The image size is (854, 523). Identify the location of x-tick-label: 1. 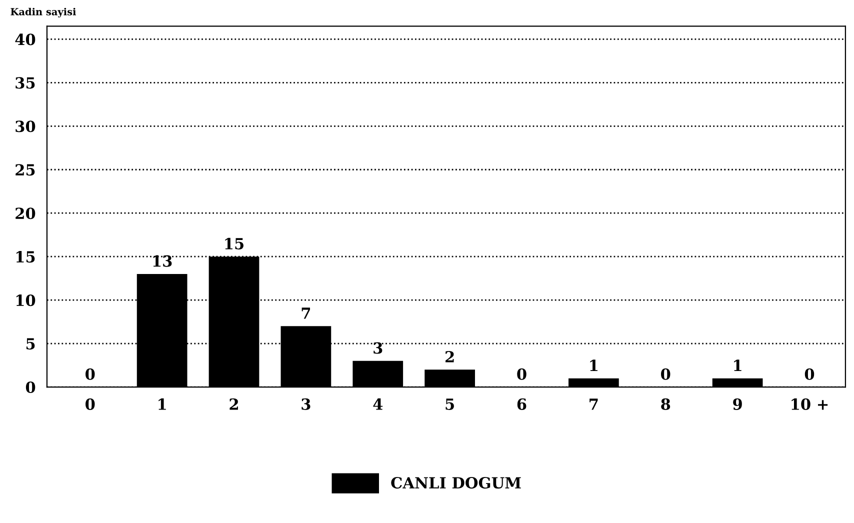
(162, 404).